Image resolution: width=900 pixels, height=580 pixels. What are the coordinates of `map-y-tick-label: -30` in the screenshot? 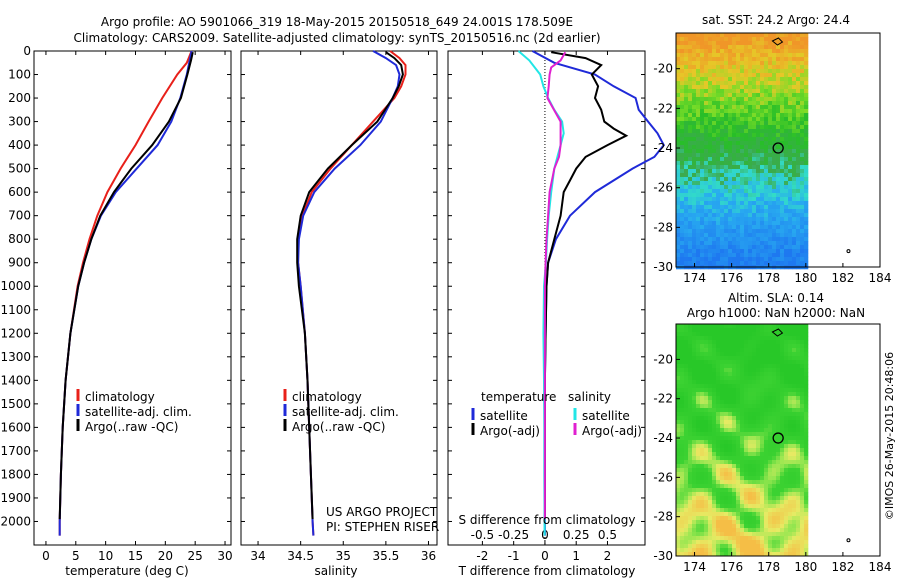 It's located at (663, 267).